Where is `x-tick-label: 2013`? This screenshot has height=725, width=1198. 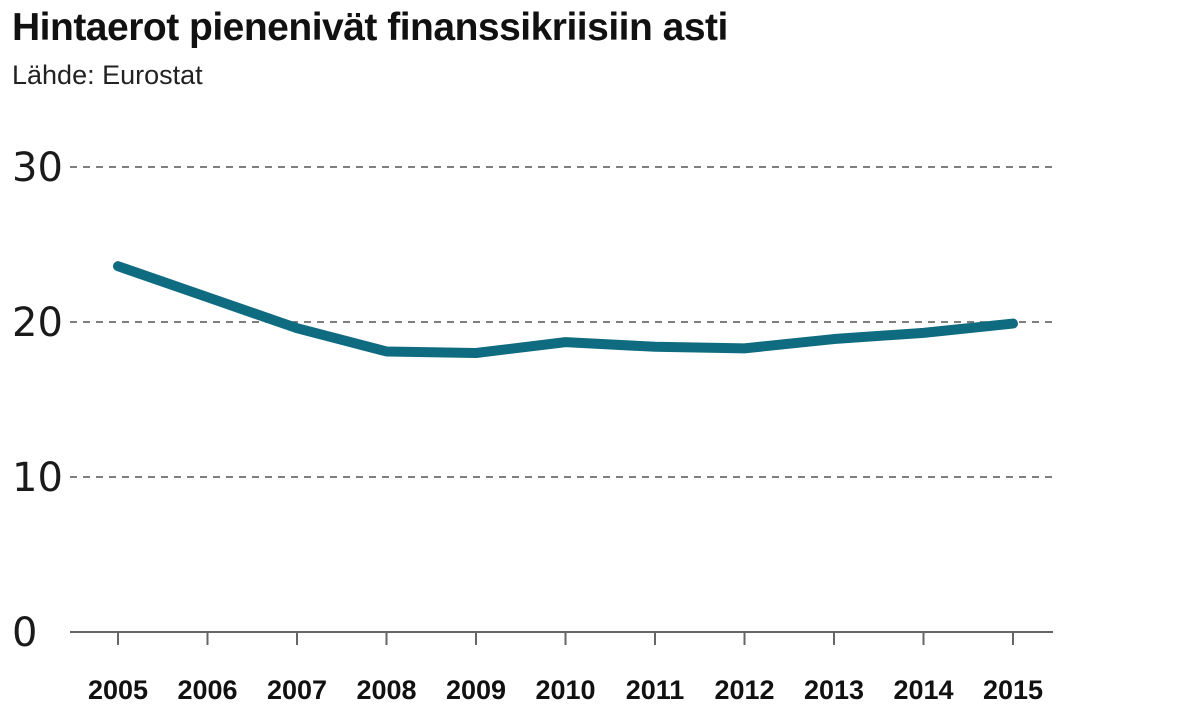 x-tick-label: 2013 is located at coordinates (834, 690).